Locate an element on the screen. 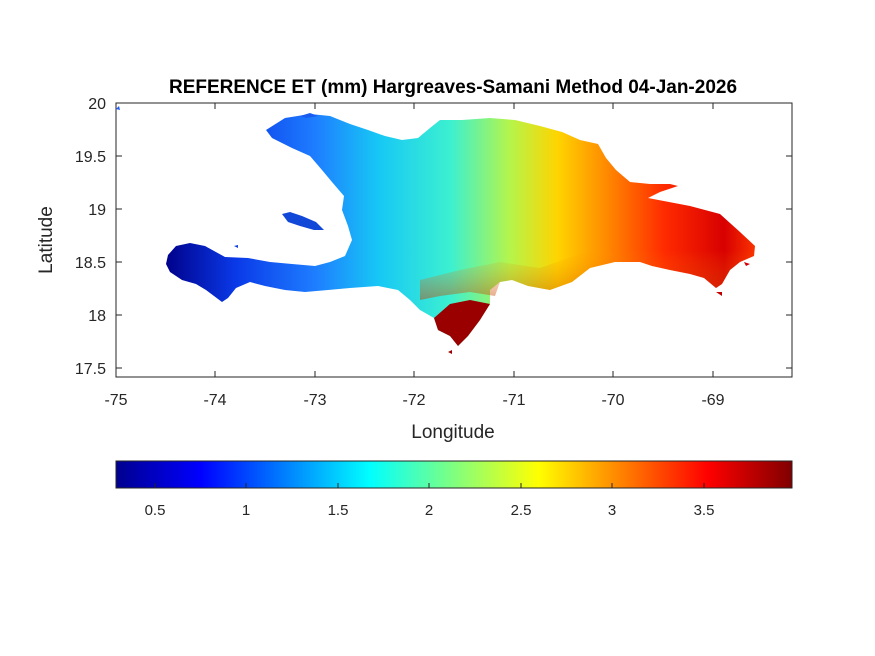  x-tick-label: -75 is located at coordinates (115, 400).